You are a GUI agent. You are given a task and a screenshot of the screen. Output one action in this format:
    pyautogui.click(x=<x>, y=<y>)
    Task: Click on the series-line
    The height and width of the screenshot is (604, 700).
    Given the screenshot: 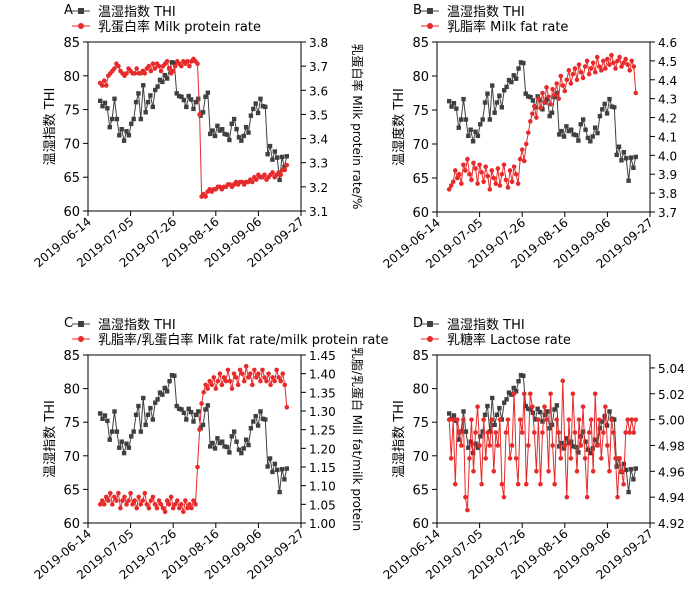 What is the action you would take?
    pyautogui.click(x=193, y=433)
    